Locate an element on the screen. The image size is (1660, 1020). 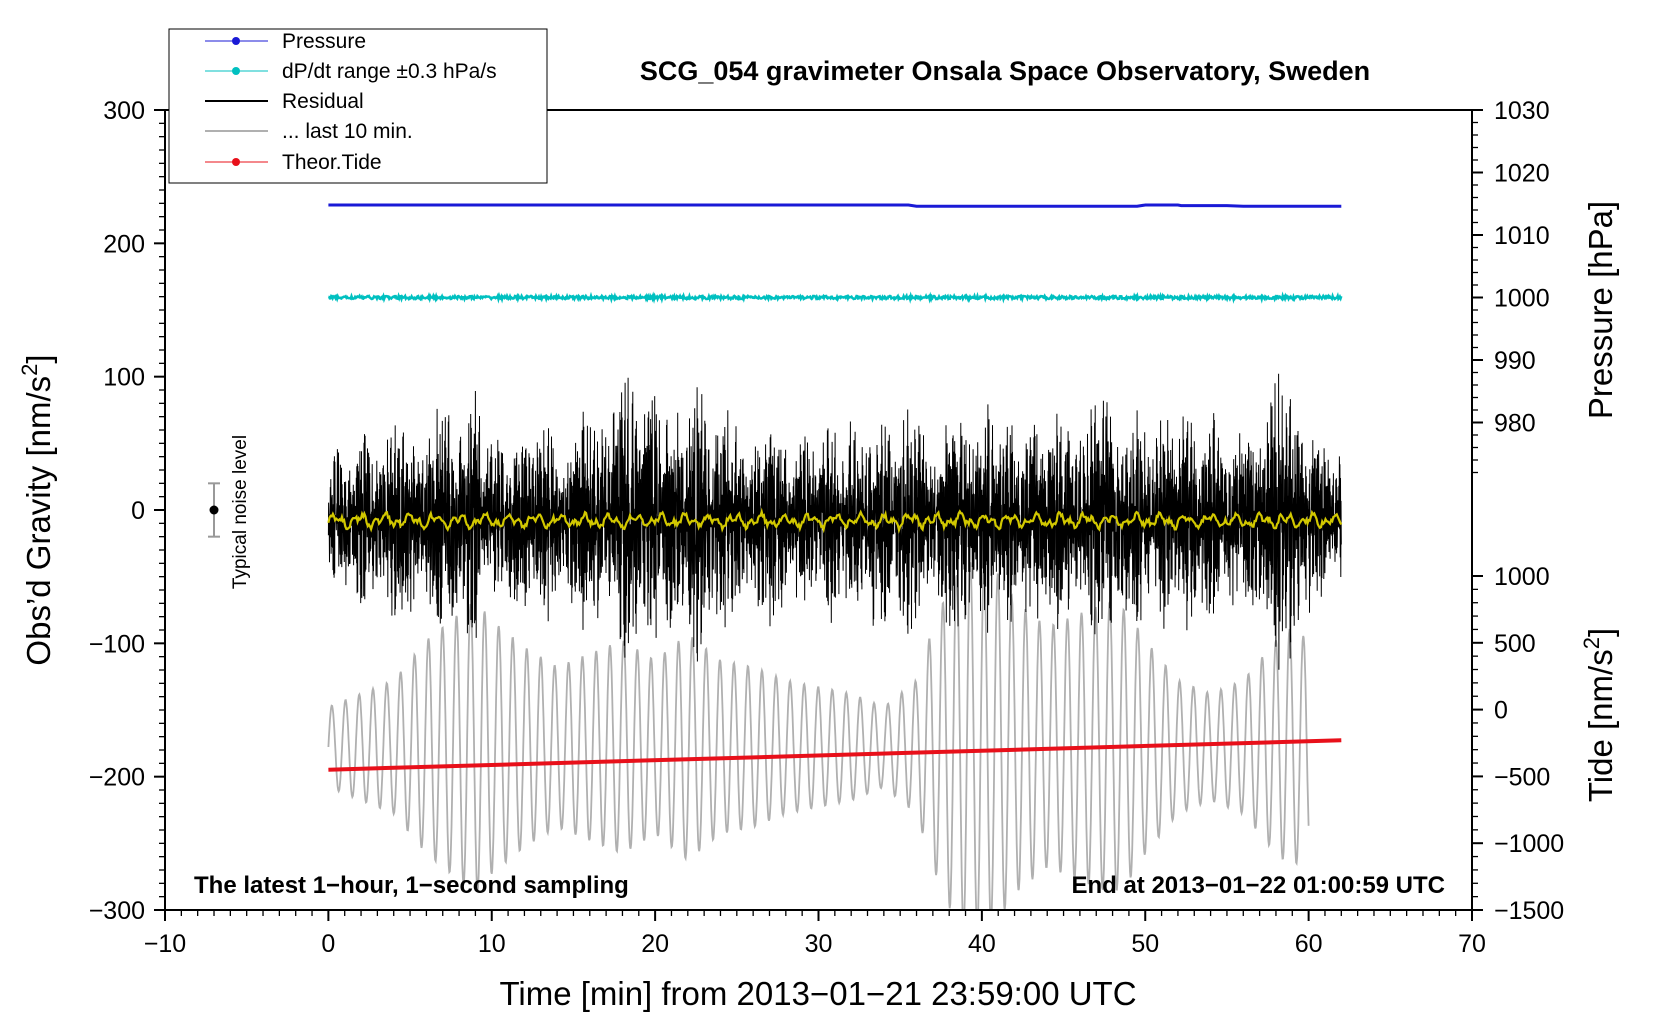
pressure-tick-label: 990 is located at coordinates (1515, 361).